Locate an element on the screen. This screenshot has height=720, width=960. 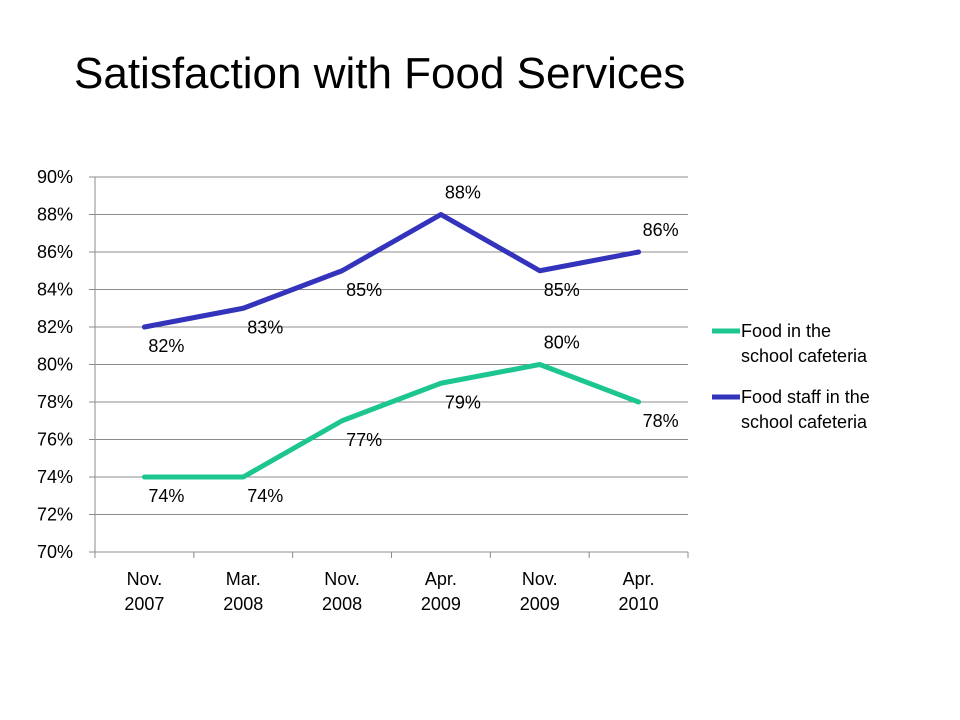
x-tick-label: Nov. 2008 is located at coordinates (342, 591).